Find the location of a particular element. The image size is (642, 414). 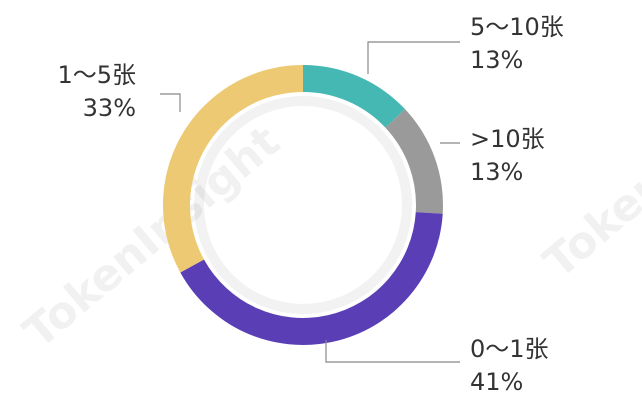

slice-label: 0～1张 is located at coordinates (509, 349).